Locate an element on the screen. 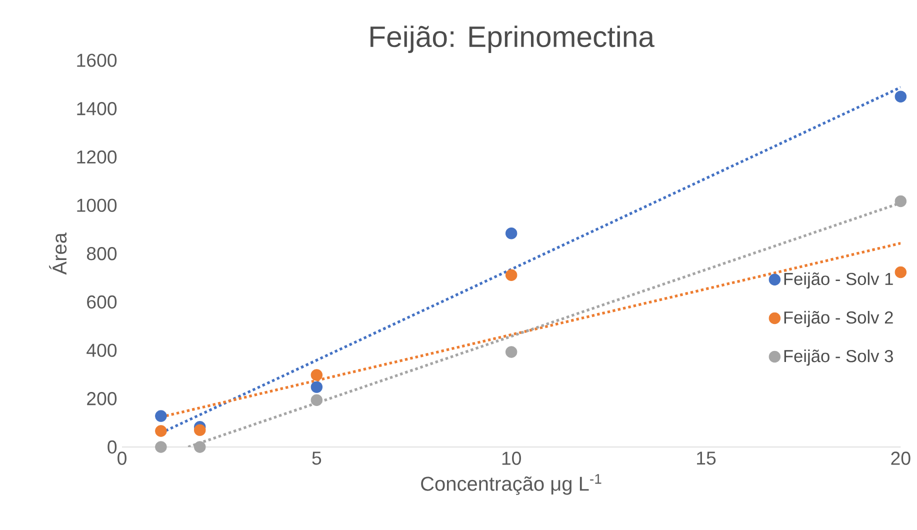  y-tick-label: 1000 is located at coordinates (97, 205).